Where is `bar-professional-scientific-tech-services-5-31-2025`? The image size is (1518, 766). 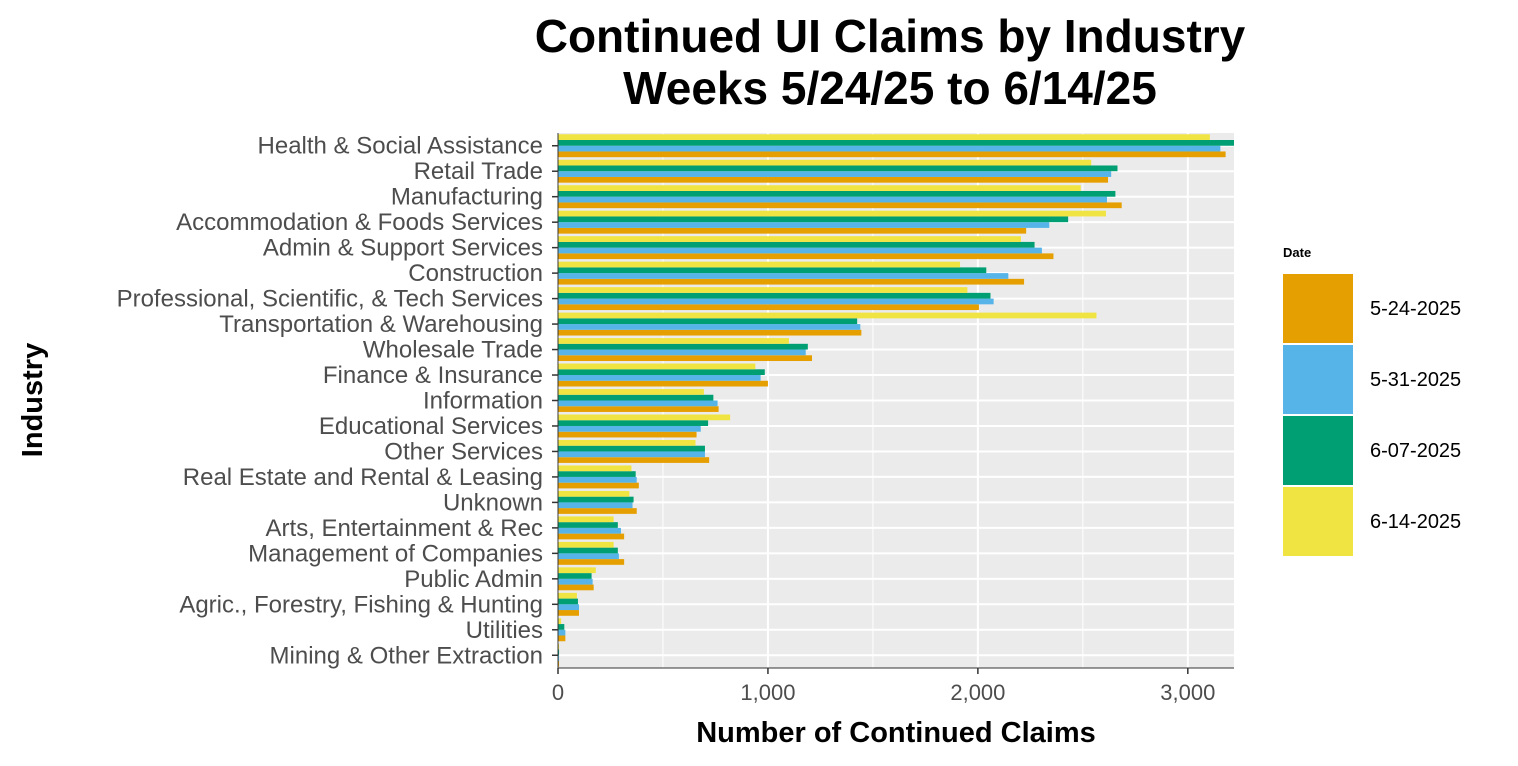 bar-professional-scientific-tech-services-5-31-2025 is located at coordinates (776, 301).